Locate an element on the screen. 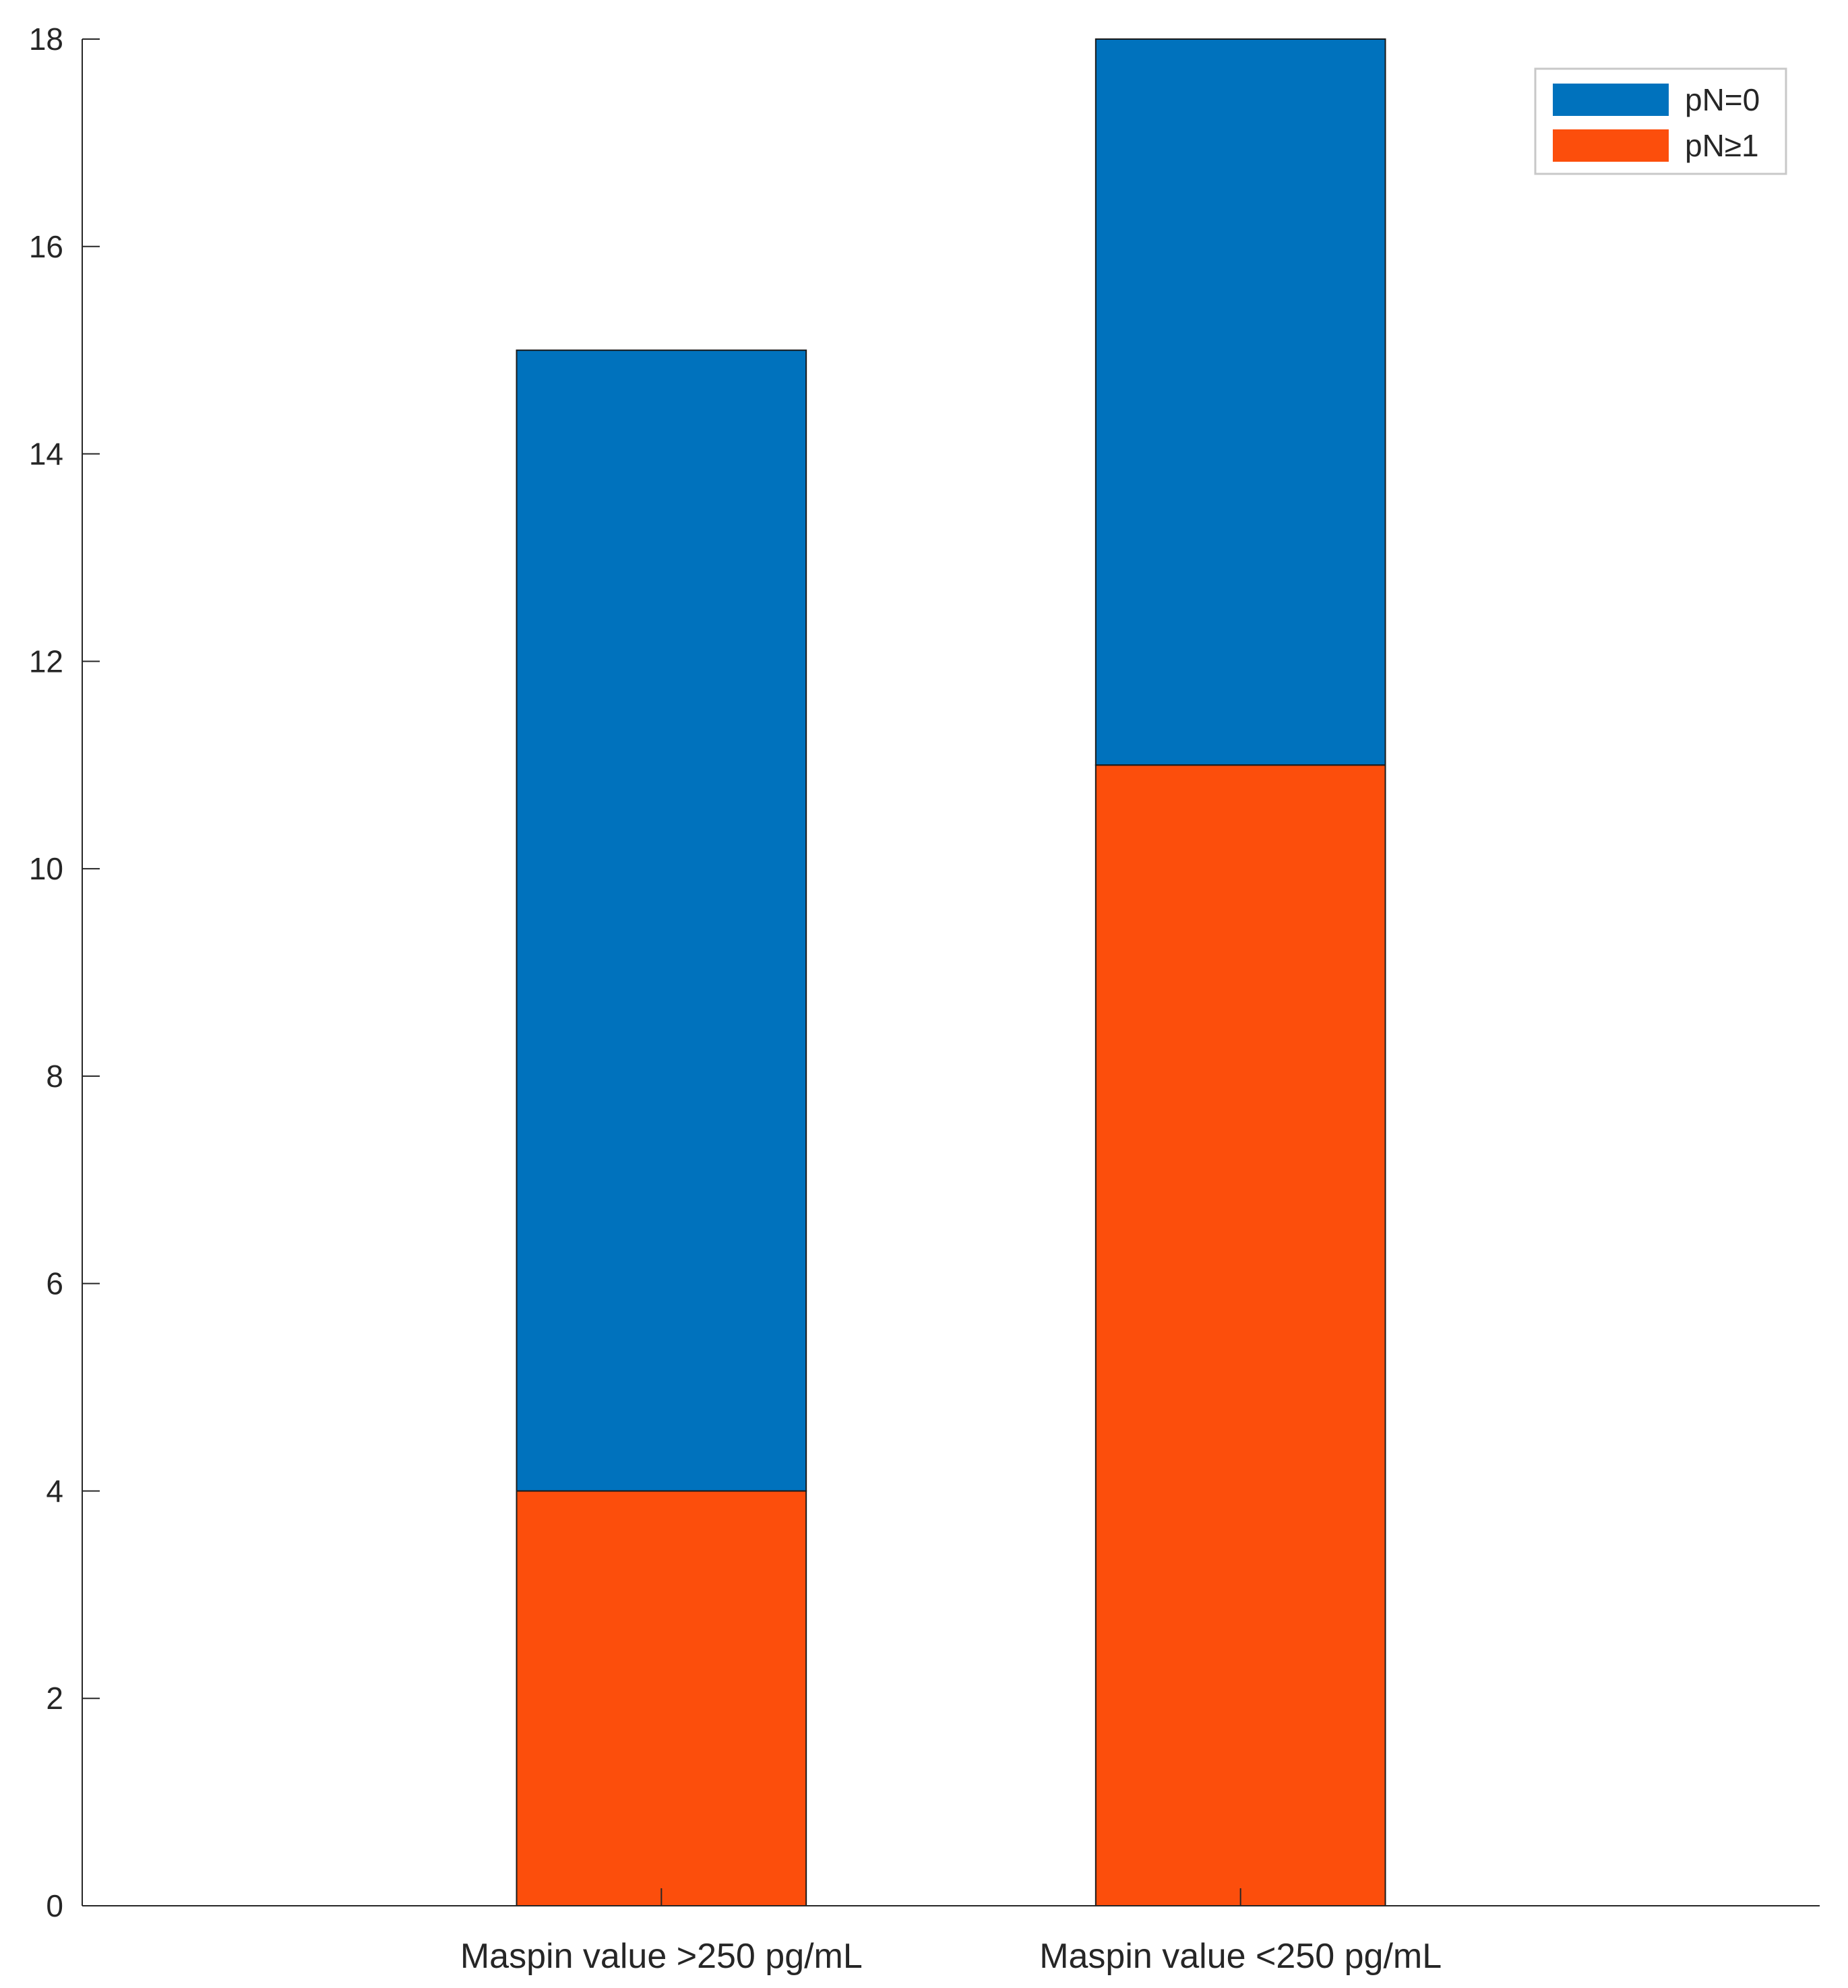 This screenshot has height=1988, width=1848. legend-label: pN≥1 is located at coordinates (1722, 145).